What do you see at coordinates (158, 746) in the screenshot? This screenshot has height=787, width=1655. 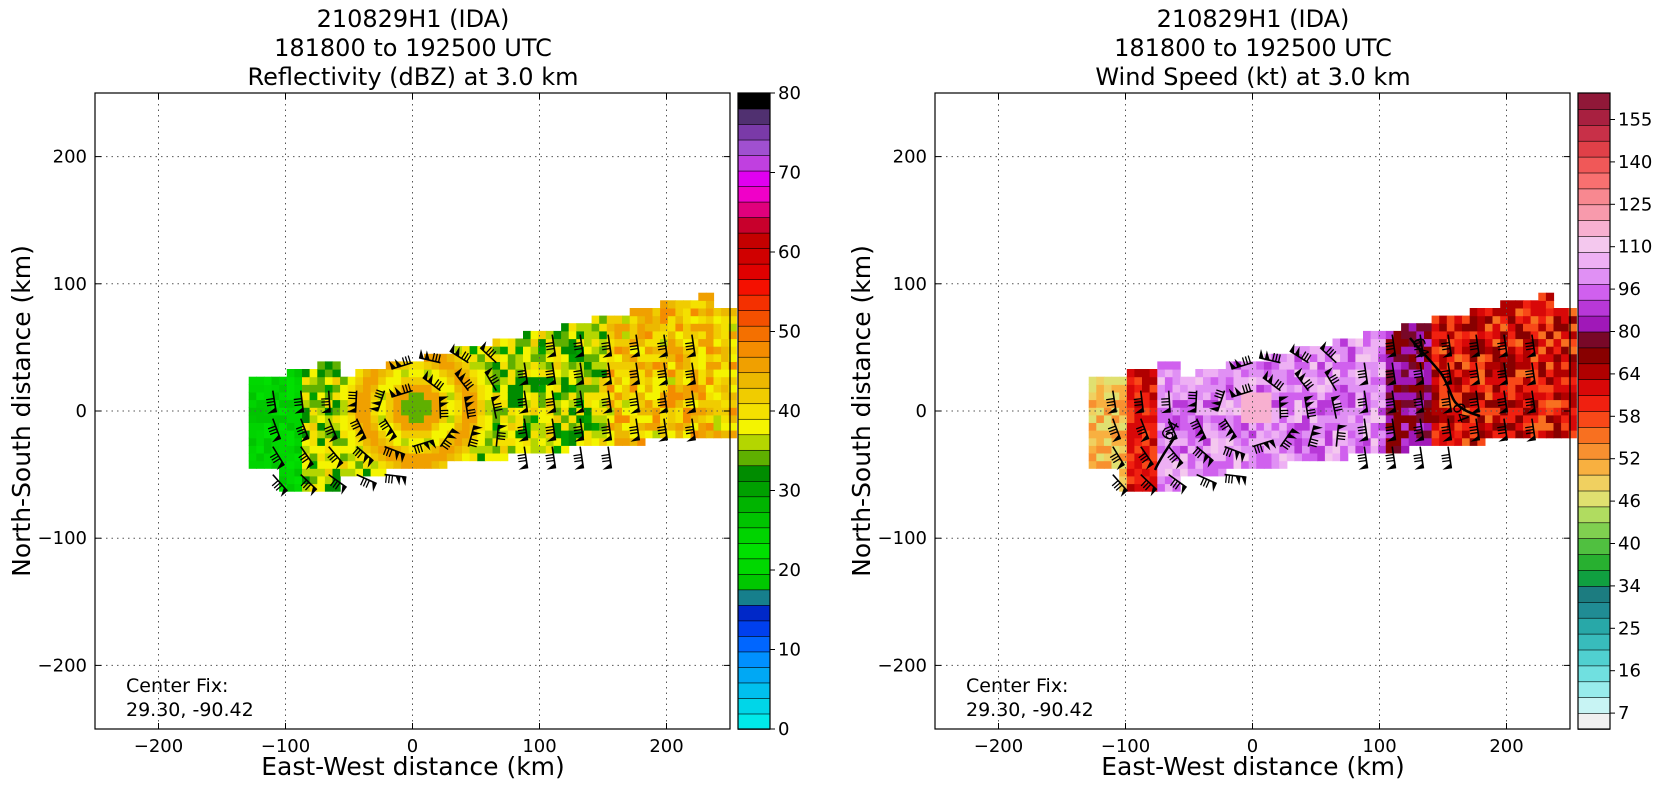 I see `x-tick-label: −200` at bounding box center [158, 746].